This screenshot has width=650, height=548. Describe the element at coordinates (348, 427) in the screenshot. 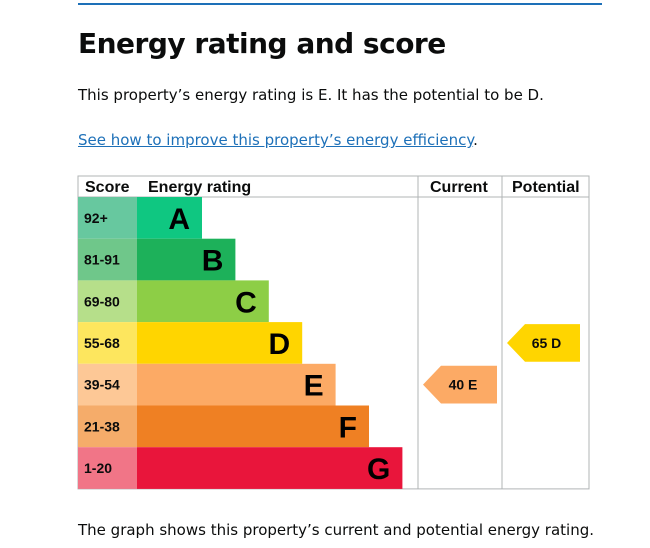

I see `band-letter-f: F` at that location.